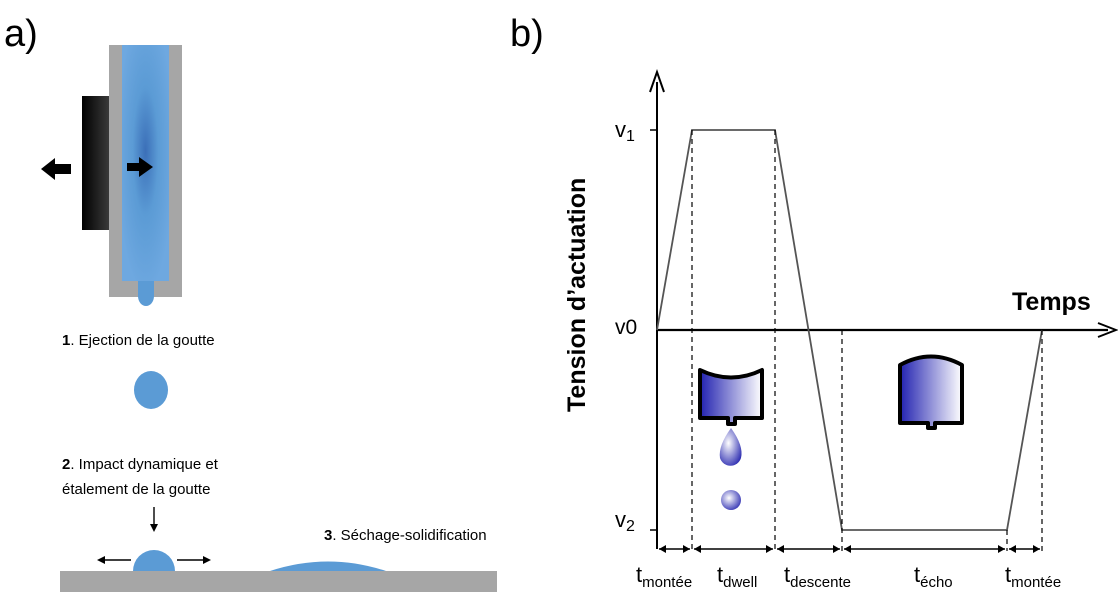  I want to click on substrate, so click(278, 581).